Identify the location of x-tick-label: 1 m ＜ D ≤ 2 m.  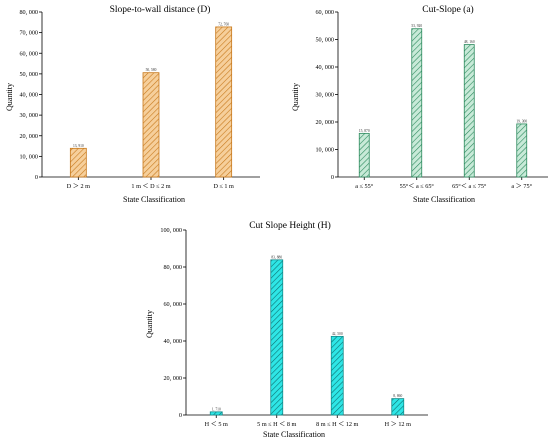
(150, 186).